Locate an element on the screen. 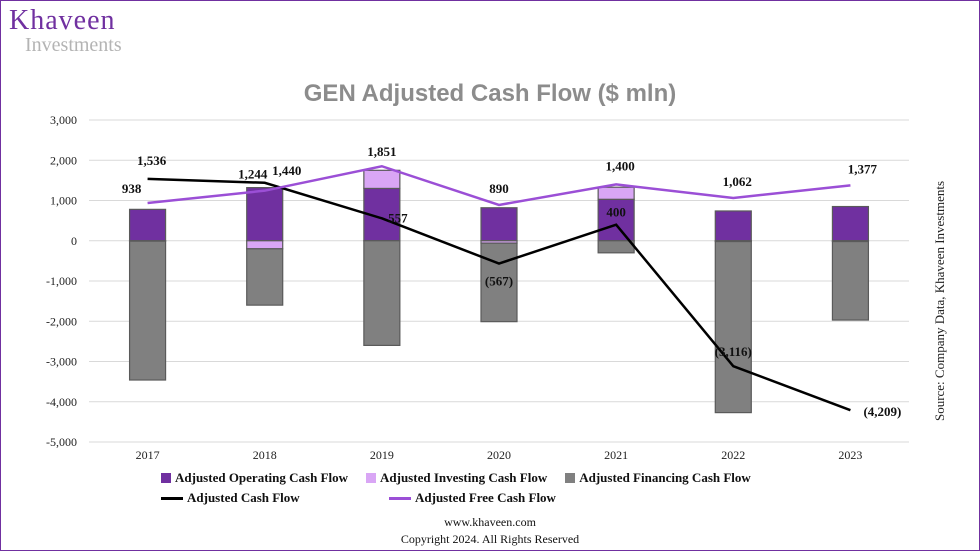 This screenshot has width=980, height=551. legend-swatch-operating is located at coordinates (166, 478).